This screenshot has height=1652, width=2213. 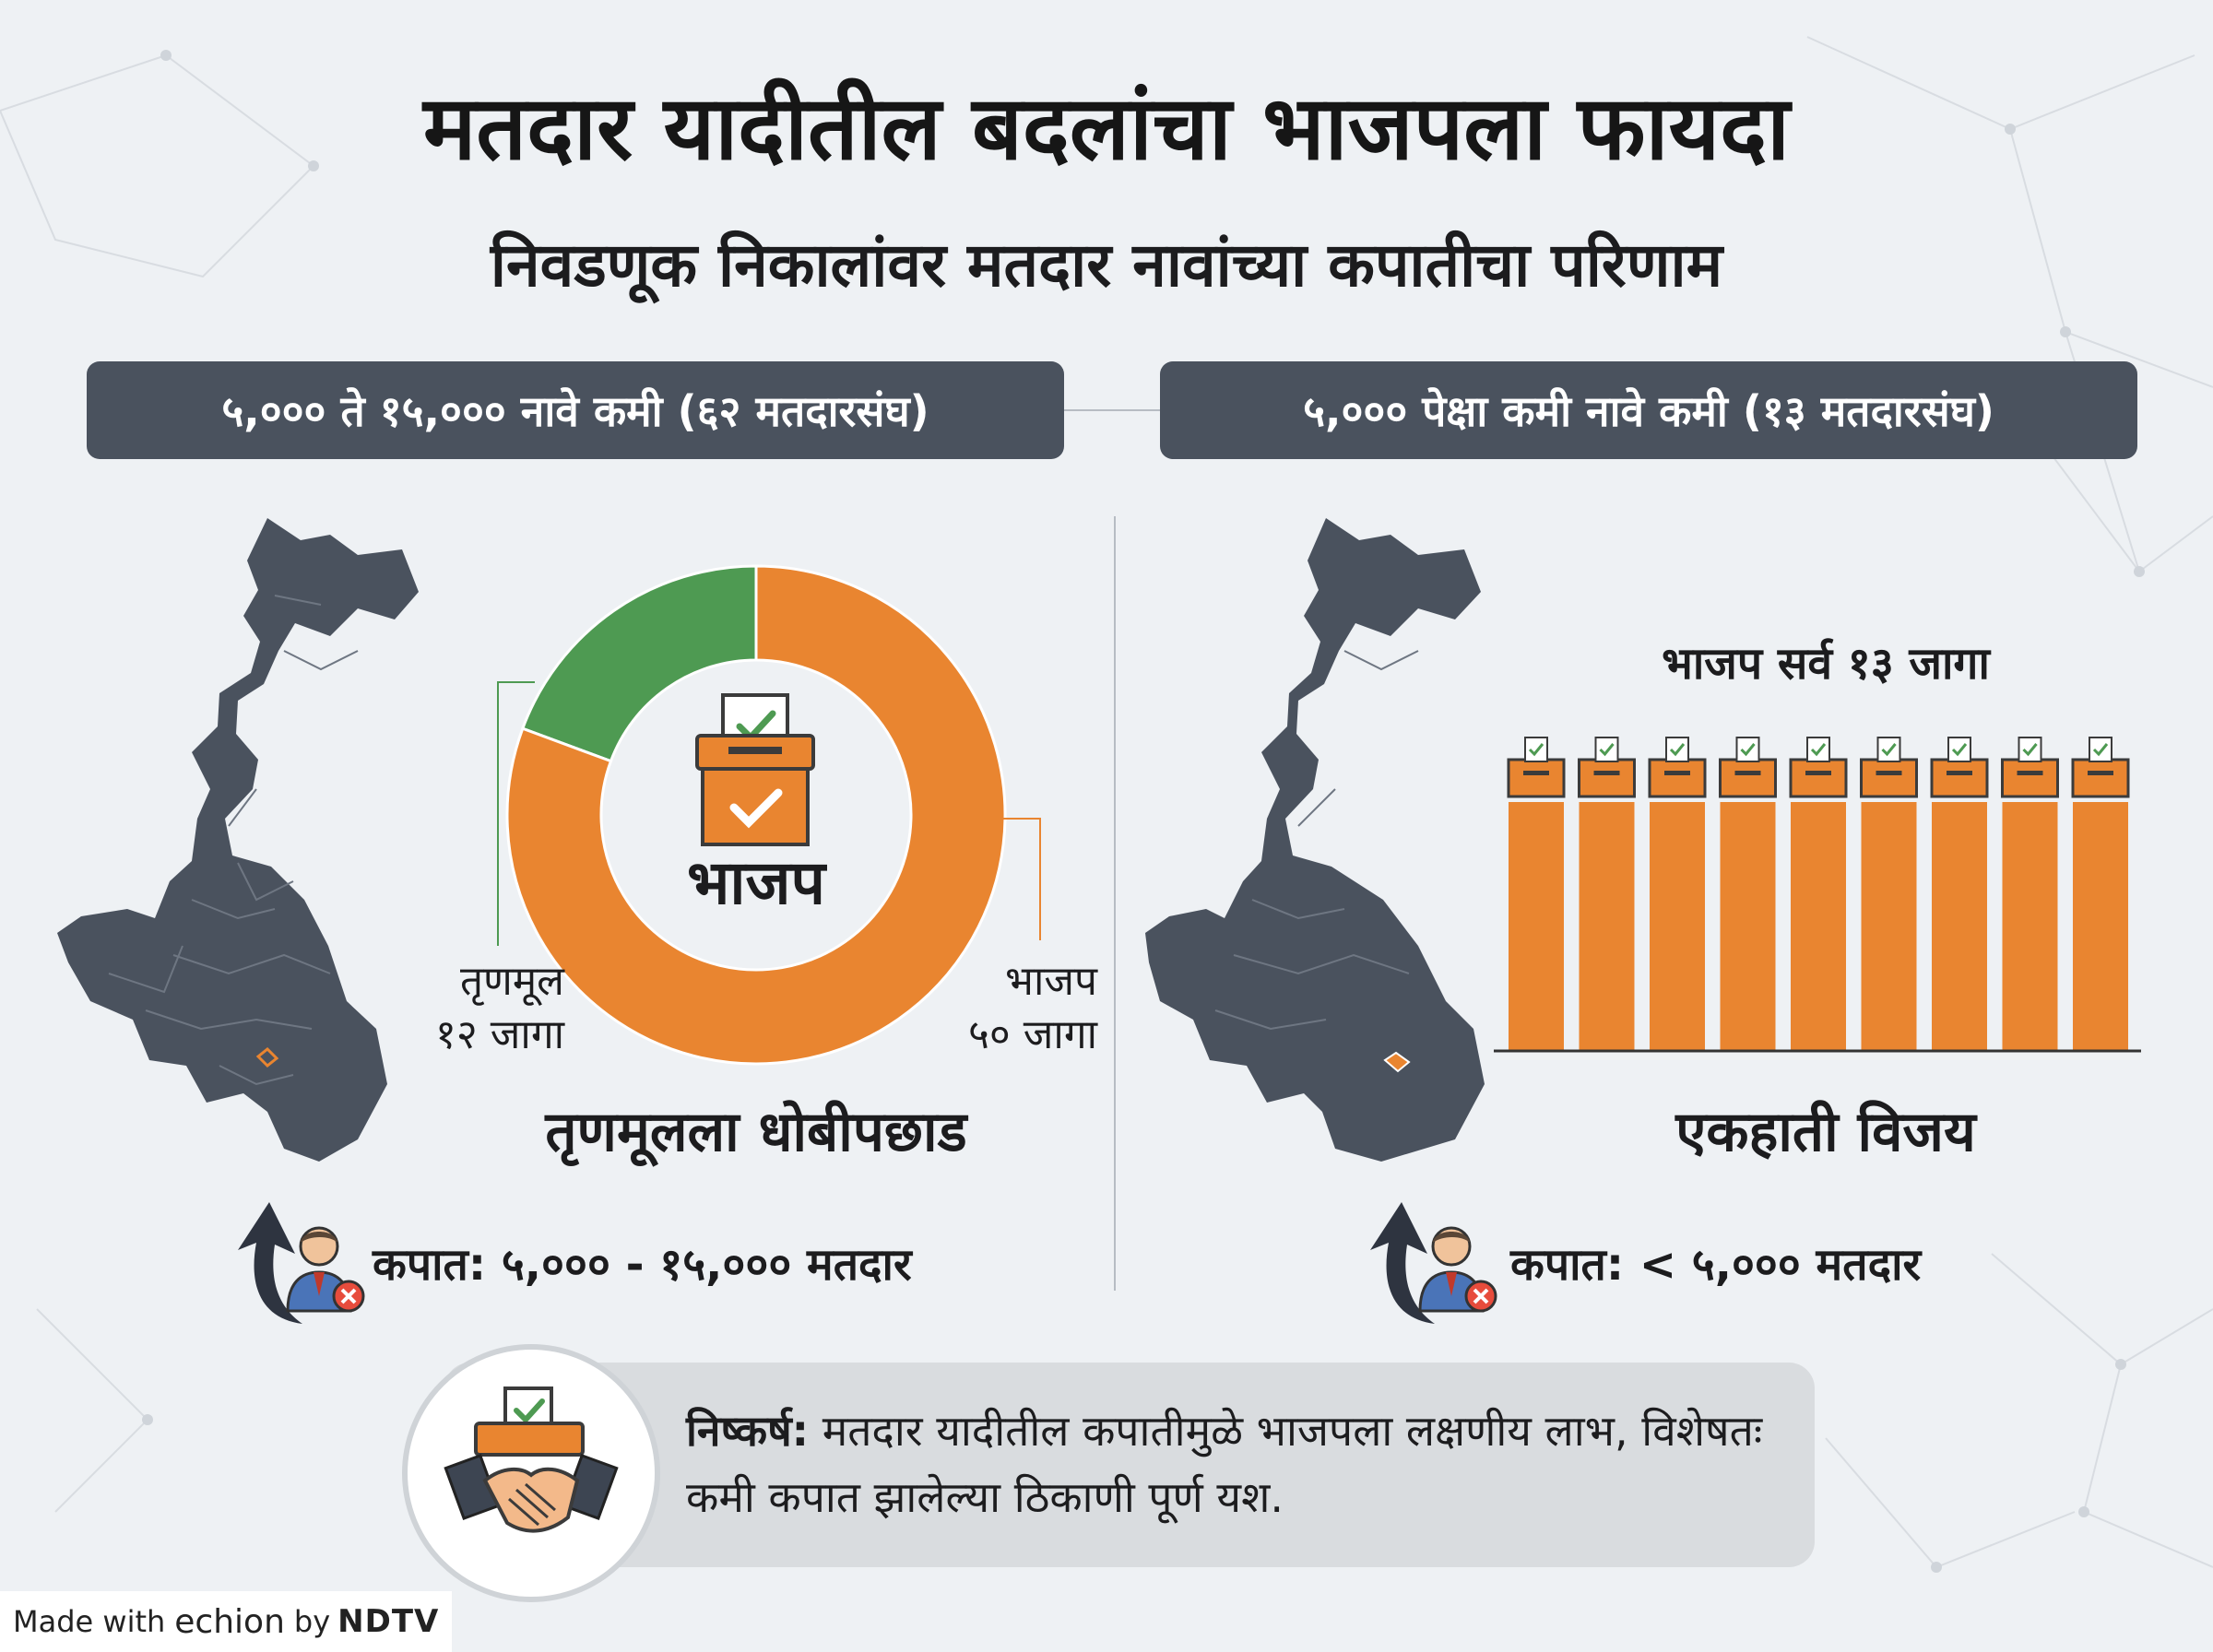 I want to click on ndtv-logo: NDTV, so click(x=388, y=1621).